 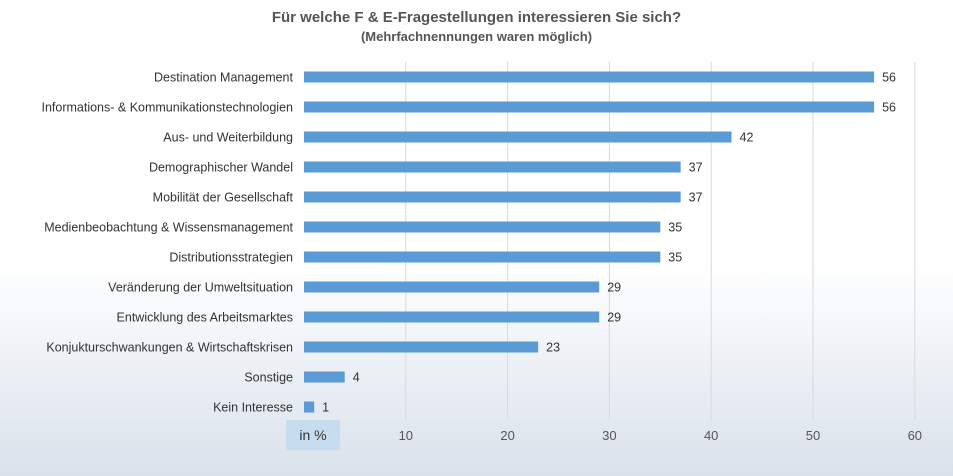 I want to click on x-tick-label: 50, so click(x=813, y=435).